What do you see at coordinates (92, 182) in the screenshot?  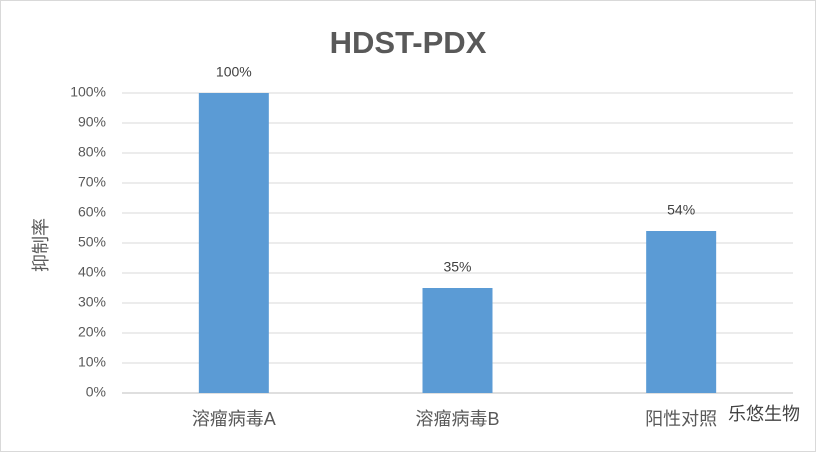 I see `y-tick-label: 70%` at bounding box center [92, 182].